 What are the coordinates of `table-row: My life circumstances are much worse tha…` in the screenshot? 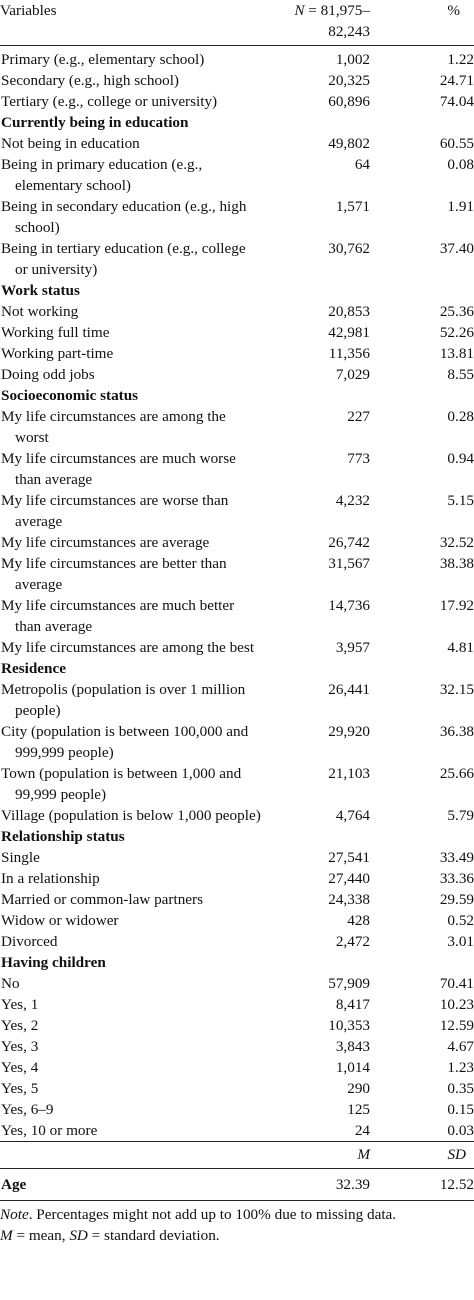 It's located at (237, 469).